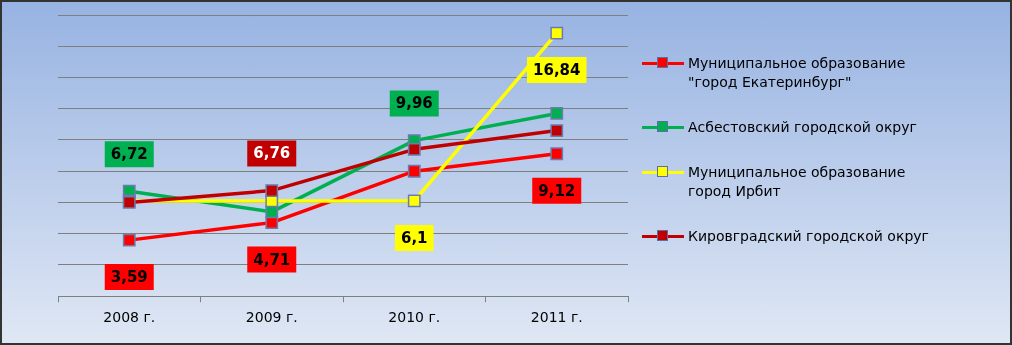 The height and width of the screenshot is (345, 1012). I want to click on data-label: 3,59, so click(129, 277).